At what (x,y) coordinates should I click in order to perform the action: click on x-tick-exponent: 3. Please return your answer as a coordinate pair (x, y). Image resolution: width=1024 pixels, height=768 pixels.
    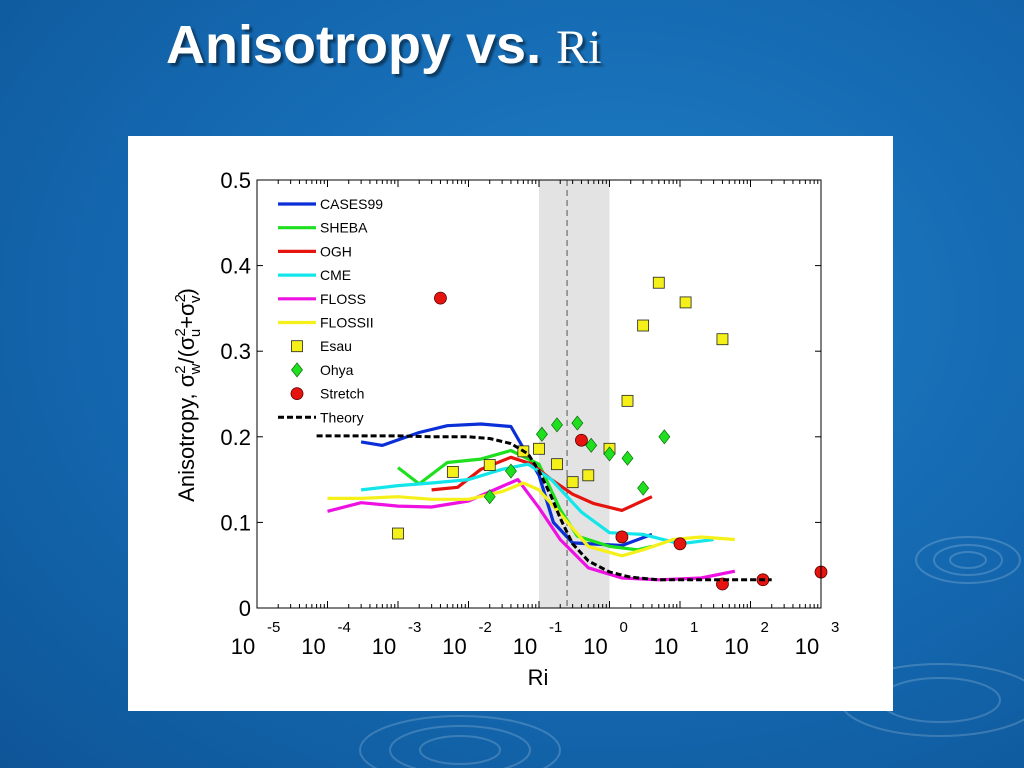
    Looking at the image, I should click on (835, 627).